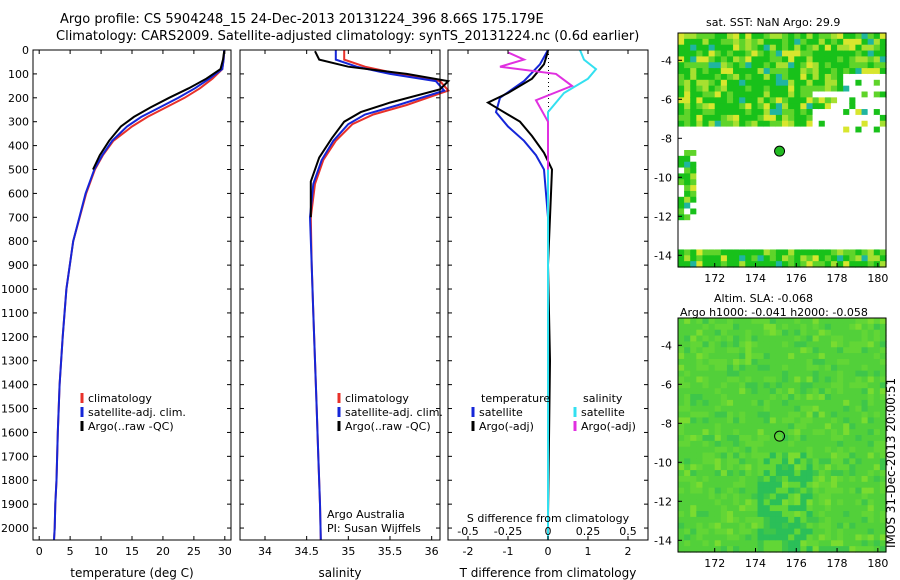 Image resolution: width=900 pixels, height=580 pixels. What do you see at coordinates (225, 551) in the screenshot?
I see `temp-xtick-label: 30` at bounding box center [225, 551].